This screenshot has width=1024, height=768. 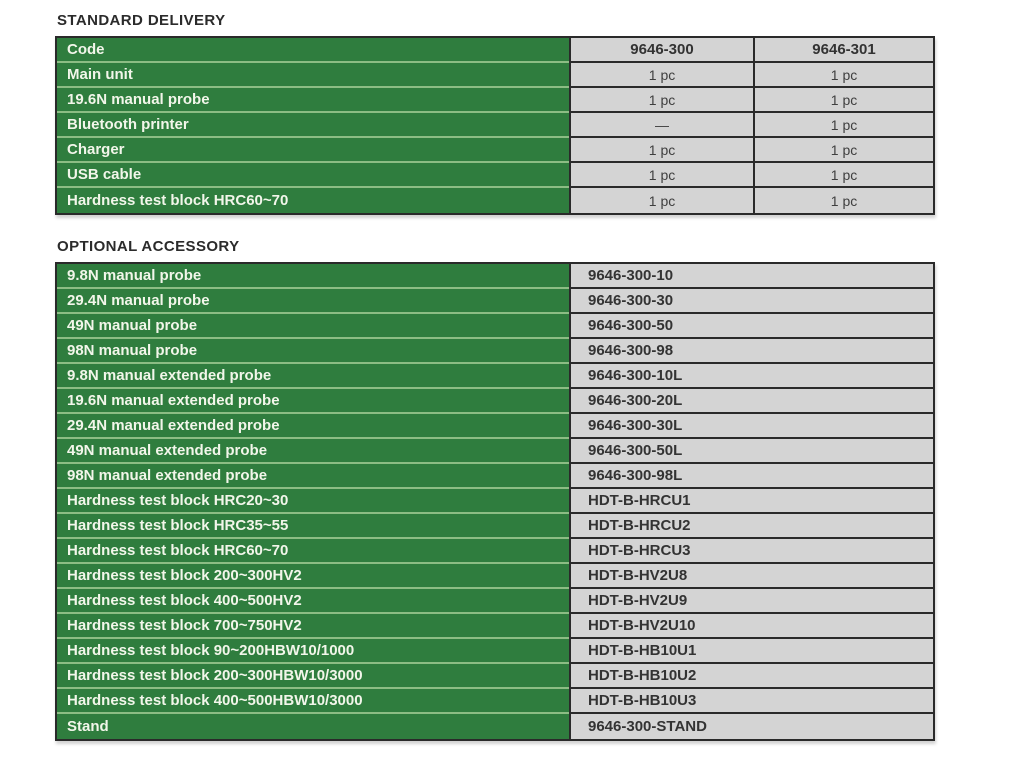 I want to click on table-row: 49N manual probe 9646-300-50, so click(x=495, y=326).